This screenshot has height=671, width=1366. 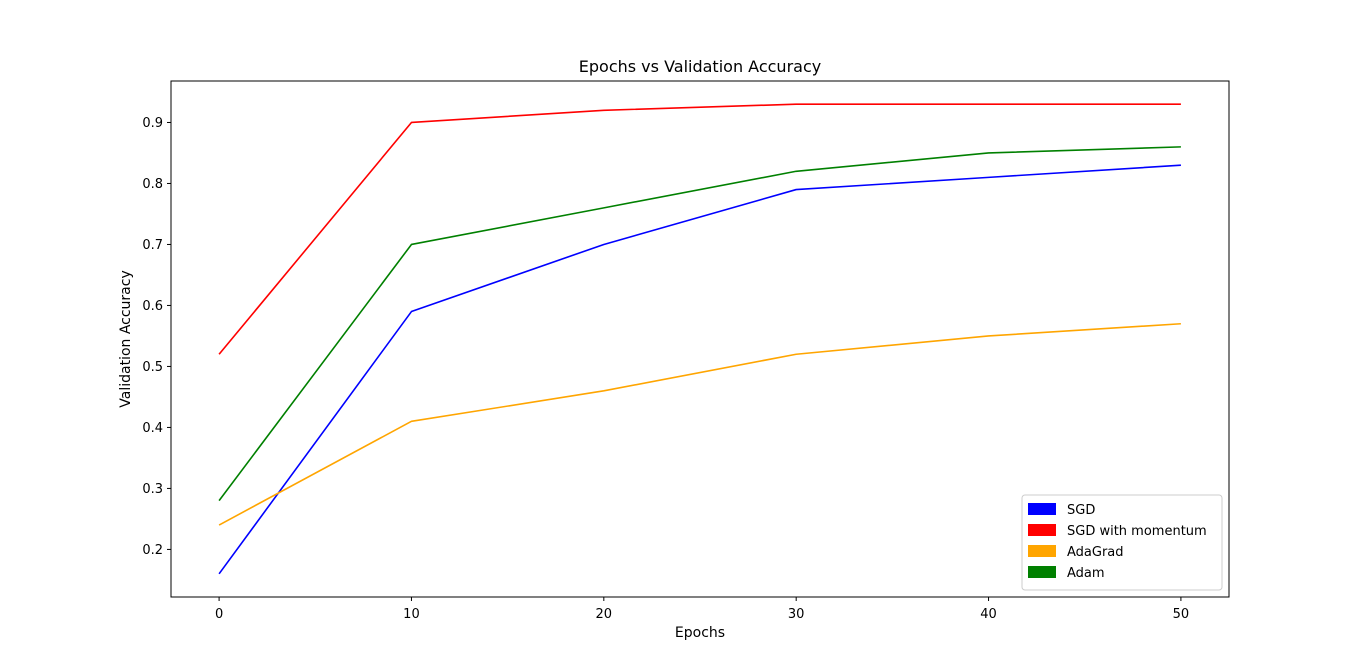 I want to click on y-tick-label: 0.8, so click(x=152, y=184).